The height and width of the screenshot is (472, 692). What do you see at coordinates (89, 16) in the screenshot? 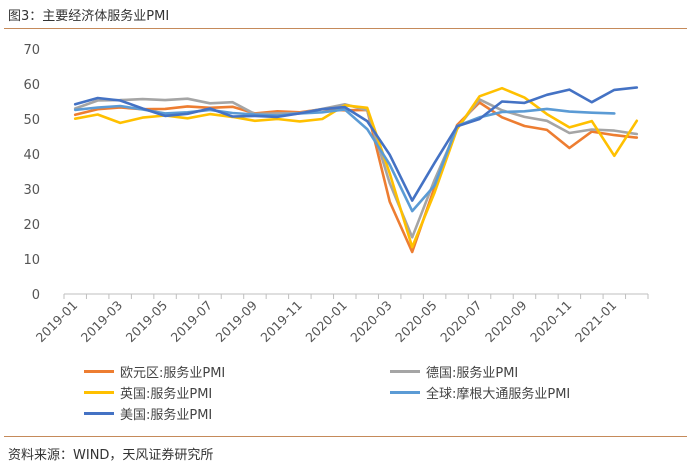
I see `figure-title: 图3：主要经济体服务业PMI` at bounding box center [89, 16].